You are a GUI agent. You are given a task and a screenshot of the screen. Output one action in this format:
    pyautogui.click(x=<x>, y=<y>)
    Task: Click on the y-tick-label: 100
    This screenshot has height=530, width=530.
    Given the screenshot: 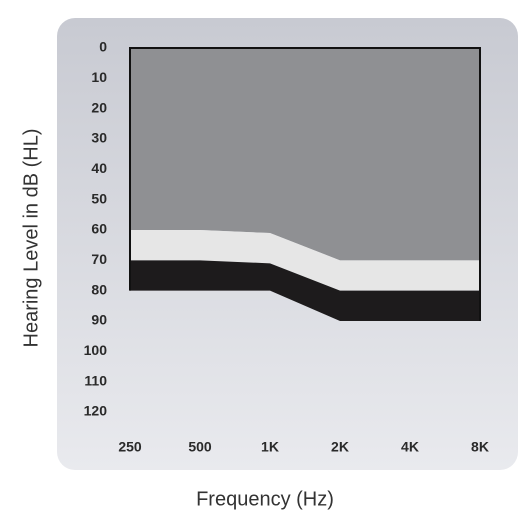 What is the action you would take?
    pyautogui.click(x=96, y=350)
    